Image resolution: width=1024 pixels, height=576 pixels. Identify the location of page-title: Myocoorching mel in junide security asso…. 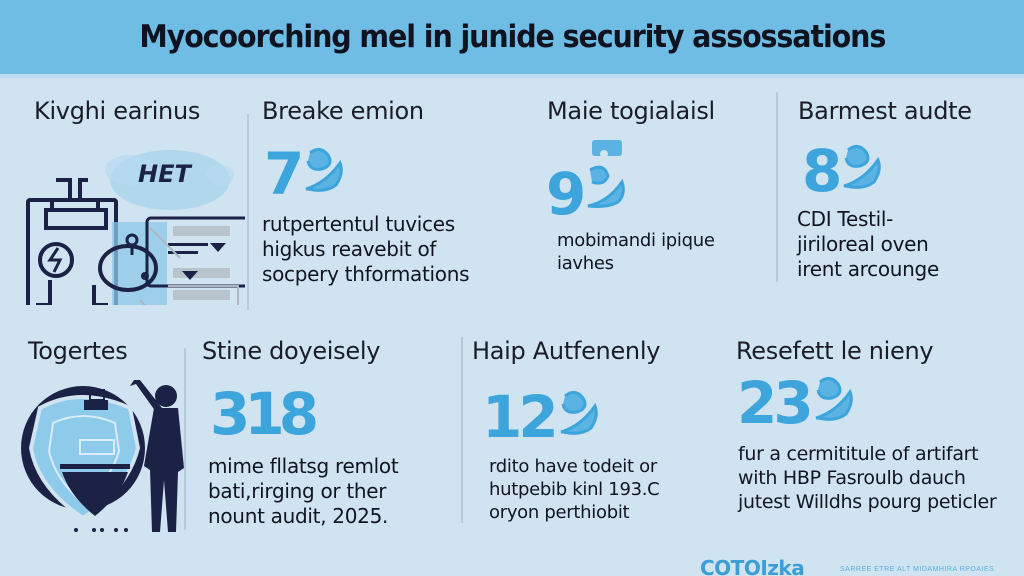
(512, 37).